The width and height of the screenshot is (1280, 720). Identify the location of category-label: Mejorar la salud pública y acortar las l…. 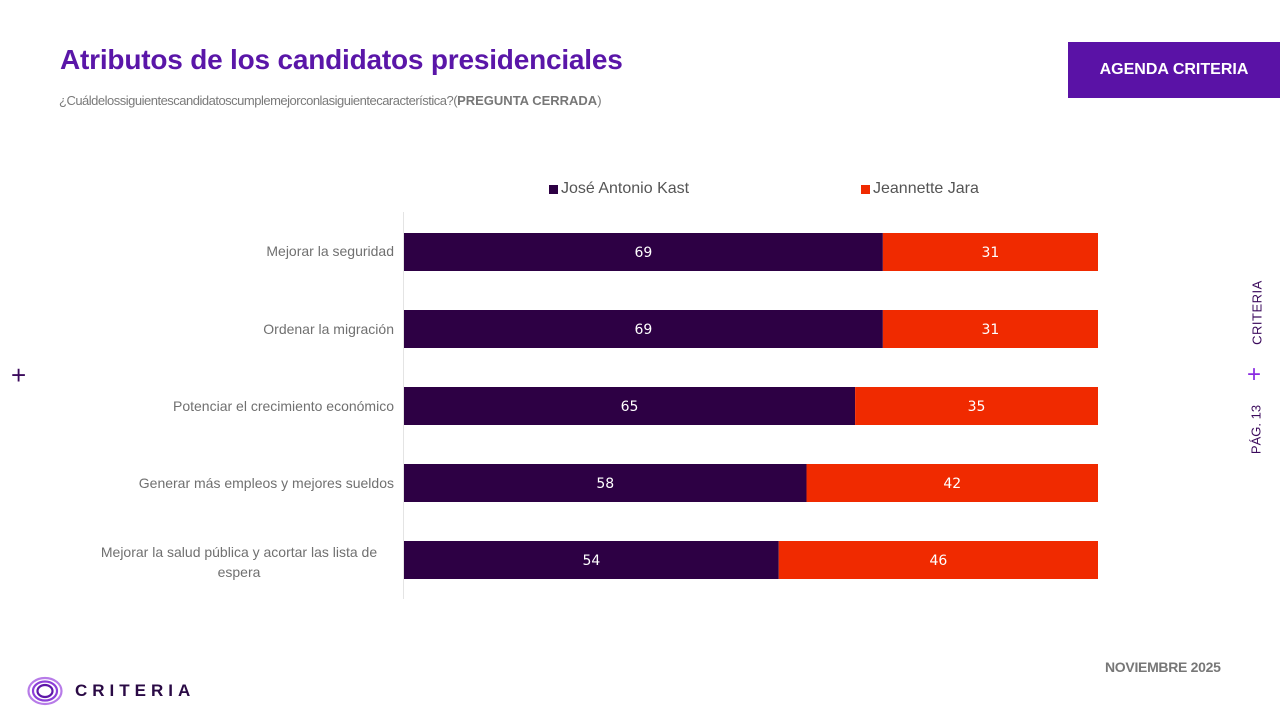
(239, 562).